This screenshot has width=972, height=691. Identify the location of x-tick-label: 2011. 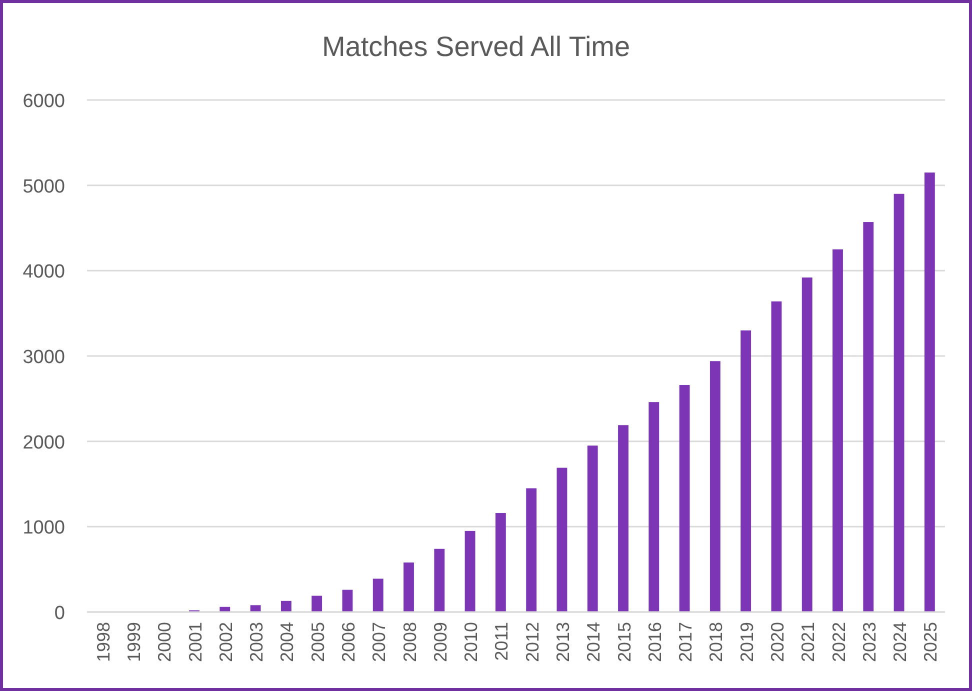
(502, 641).